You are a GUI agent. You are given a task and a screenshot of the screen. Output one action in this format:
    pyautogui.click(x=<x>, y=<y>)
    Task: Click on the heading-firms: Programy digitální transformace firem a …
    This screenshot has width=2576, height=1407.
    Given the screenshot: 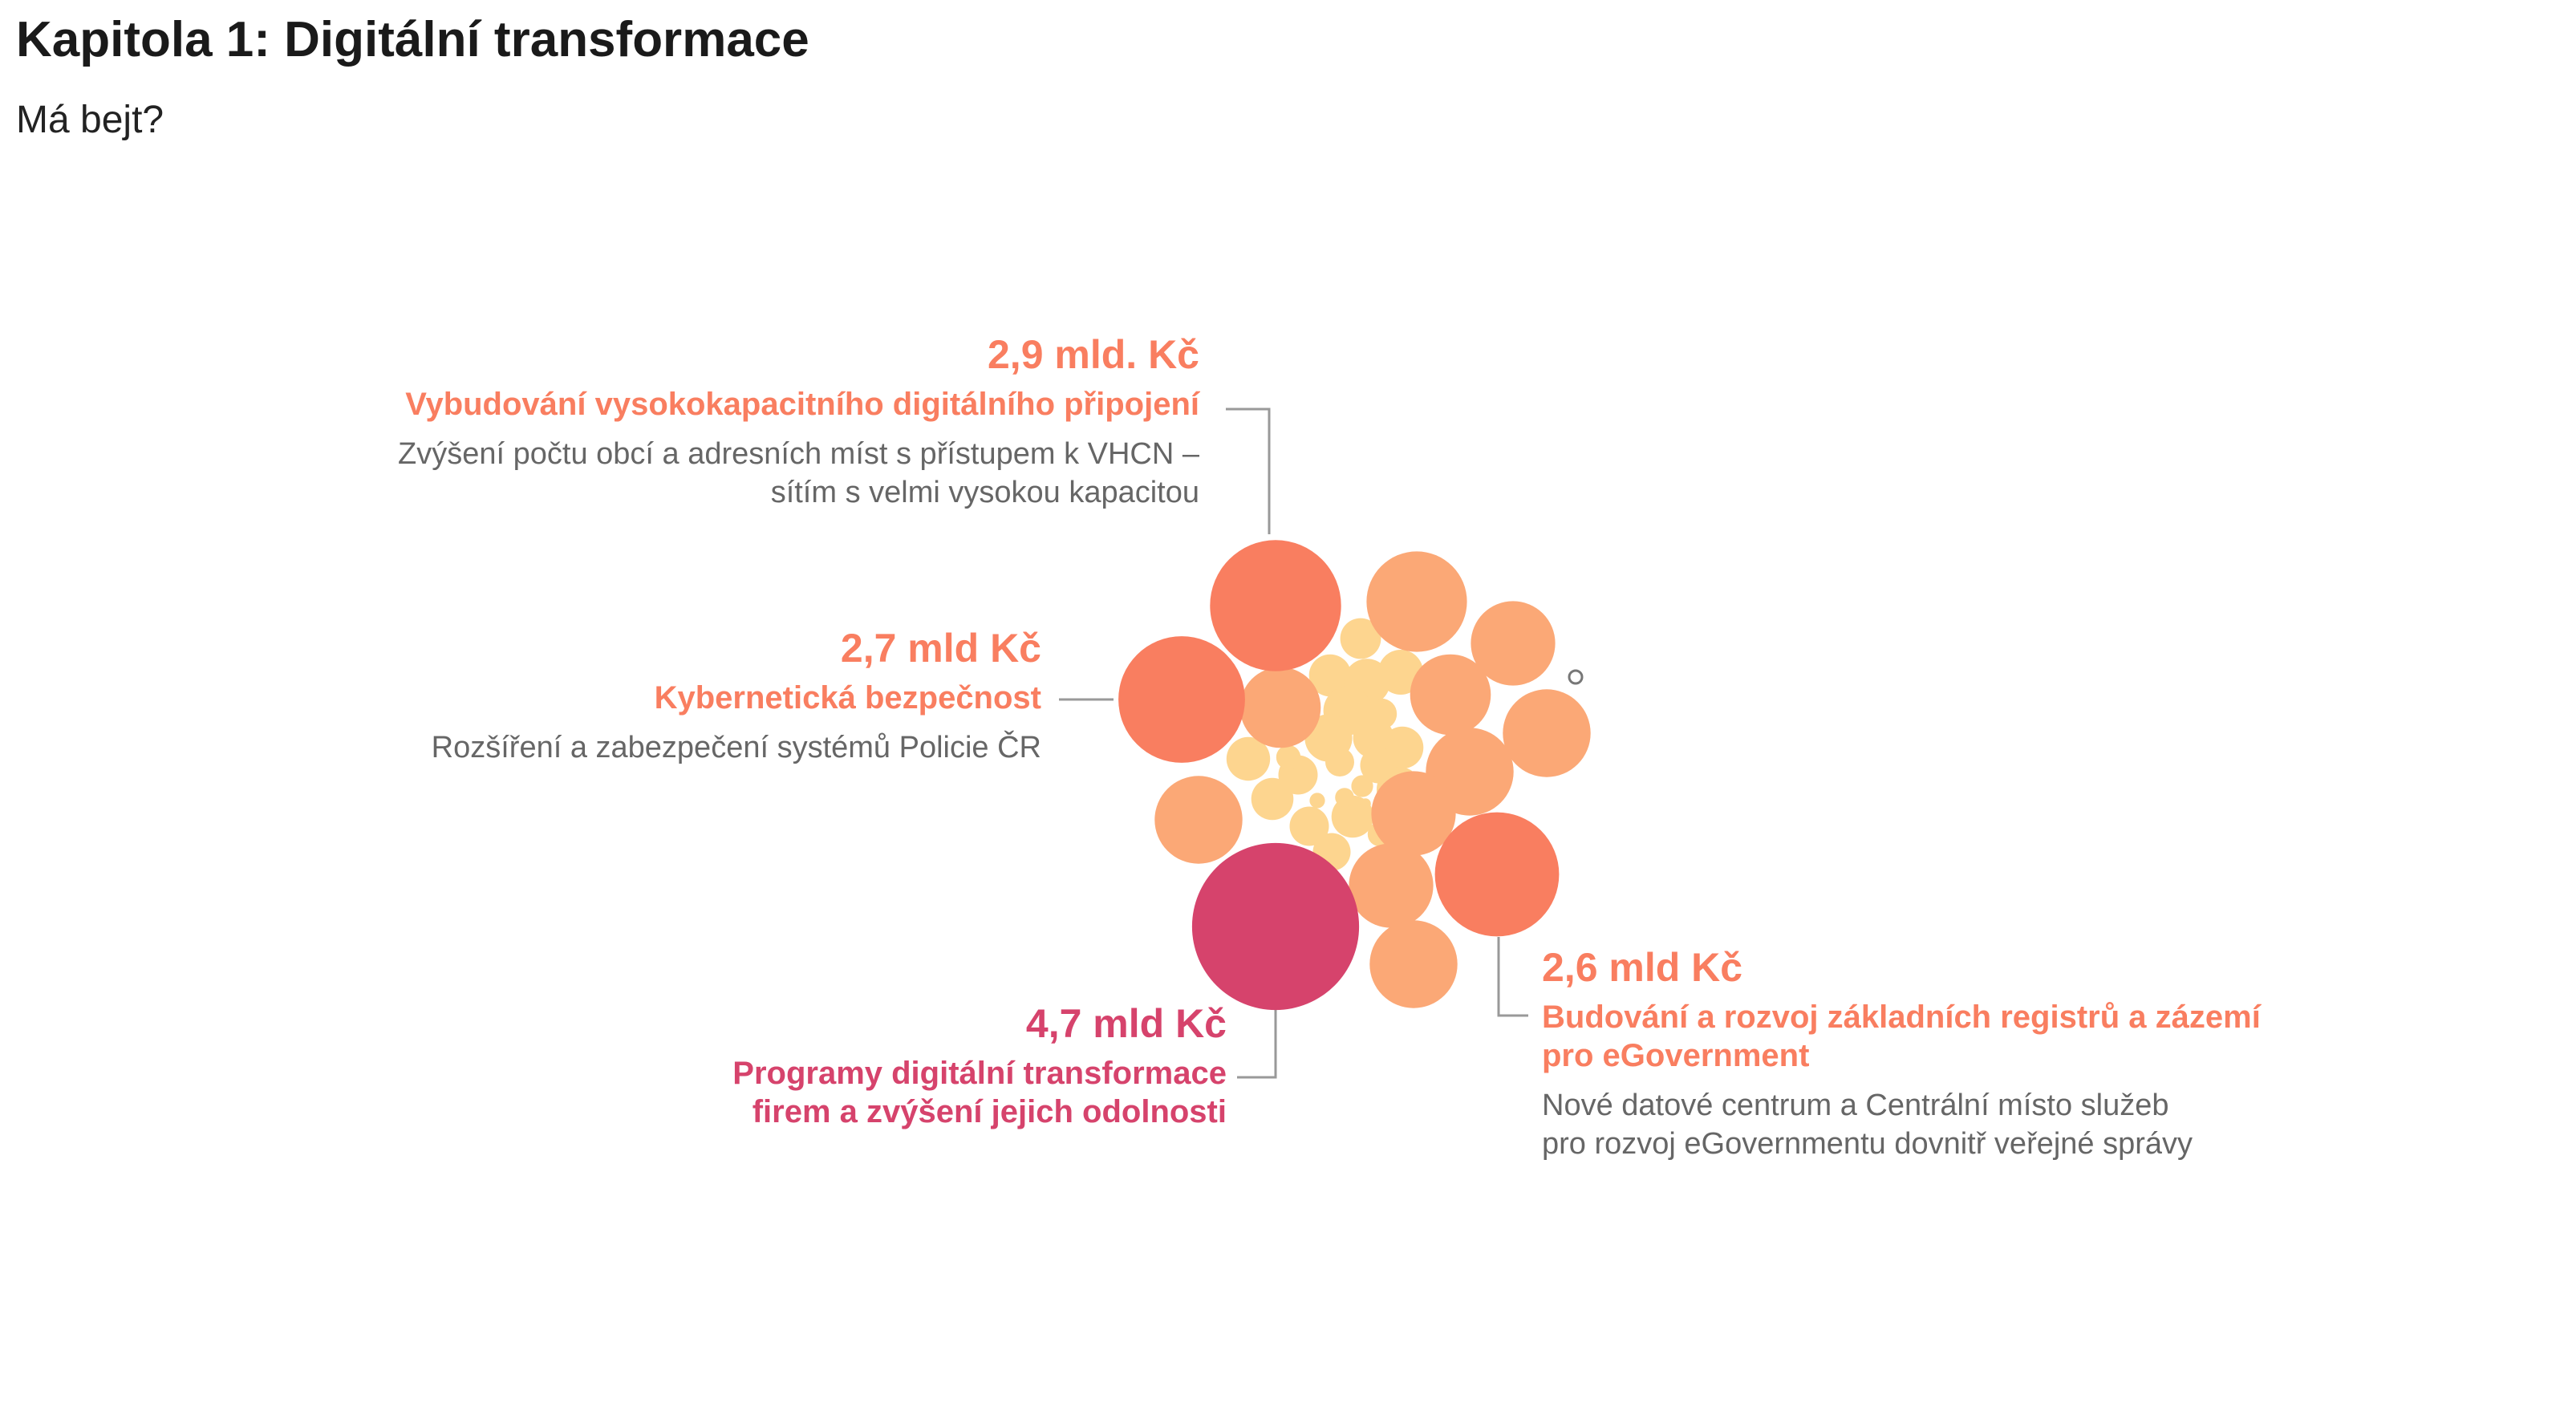 What is the action you would take?
    pyautogui.click(x=745, y=1092)
    